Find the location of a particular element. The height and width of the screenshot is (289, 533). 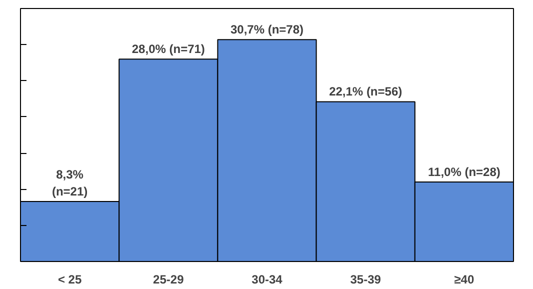

x-tick-label: 35-39 is located at coordinates (366, 279).